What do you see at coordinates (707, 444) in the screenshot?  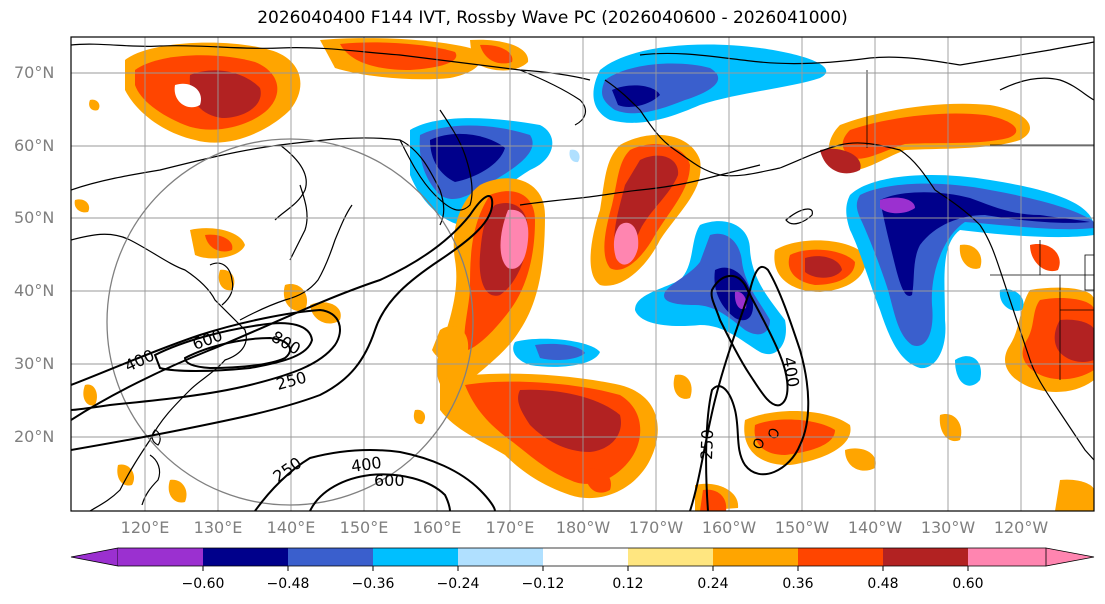 I see `contour-label-250-c: 250` at bounding box center [707, 444].